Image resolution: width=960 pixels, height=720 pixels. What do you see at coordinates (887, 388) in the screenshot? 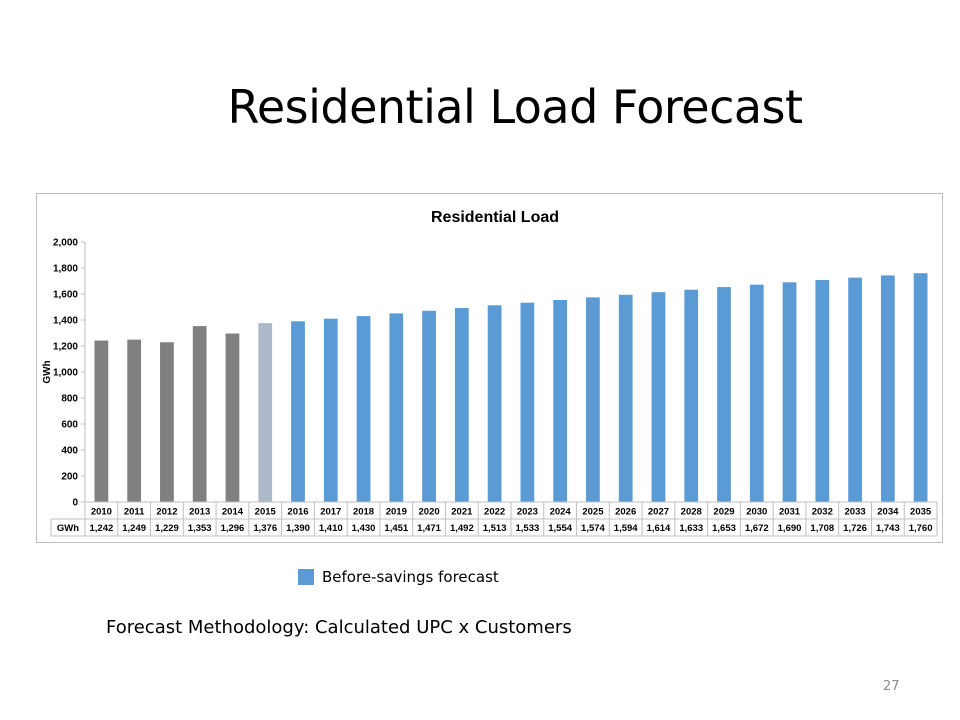
I see `bar-2034` at bounding box center [887, 388].